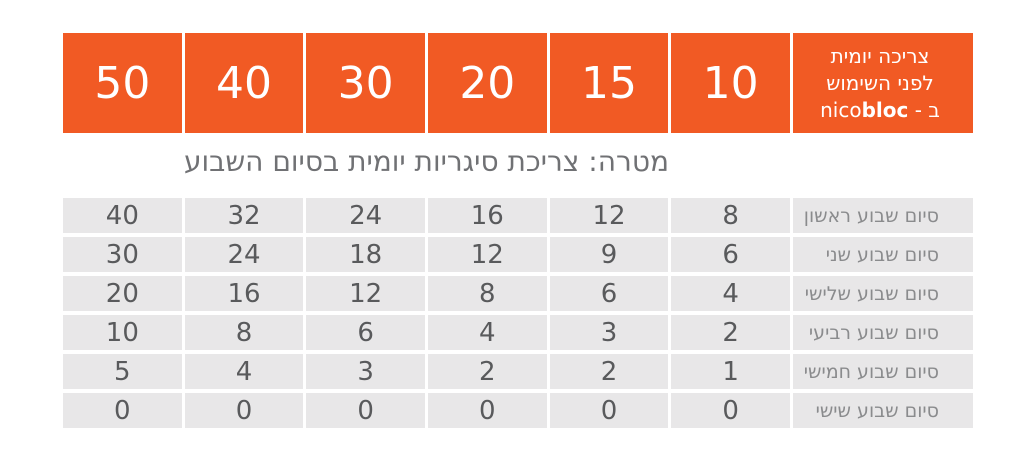  I want to click on table-title: מטרה: צריכת סיגריות יומית בסיום השבוע, so click(426, 161).